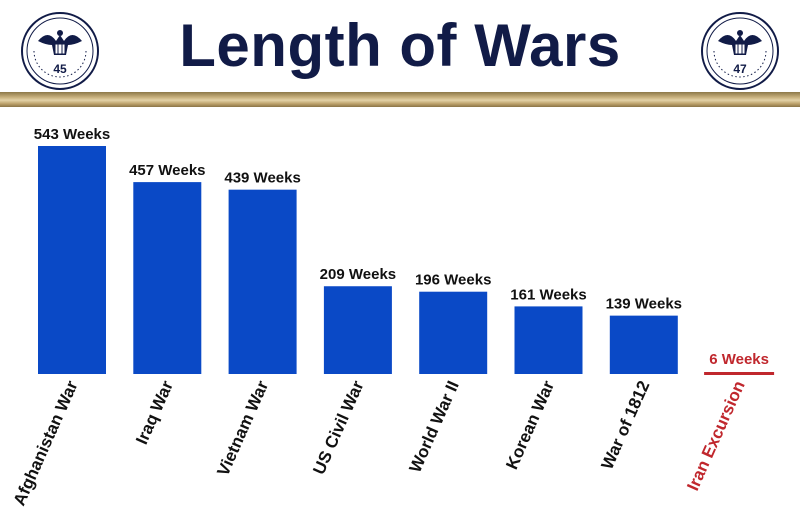 This screenshot has width=800, height=521. Describe the element at coordinates (72, 260) in the screenshot. I see `bar-afghanistan-war` at that location.